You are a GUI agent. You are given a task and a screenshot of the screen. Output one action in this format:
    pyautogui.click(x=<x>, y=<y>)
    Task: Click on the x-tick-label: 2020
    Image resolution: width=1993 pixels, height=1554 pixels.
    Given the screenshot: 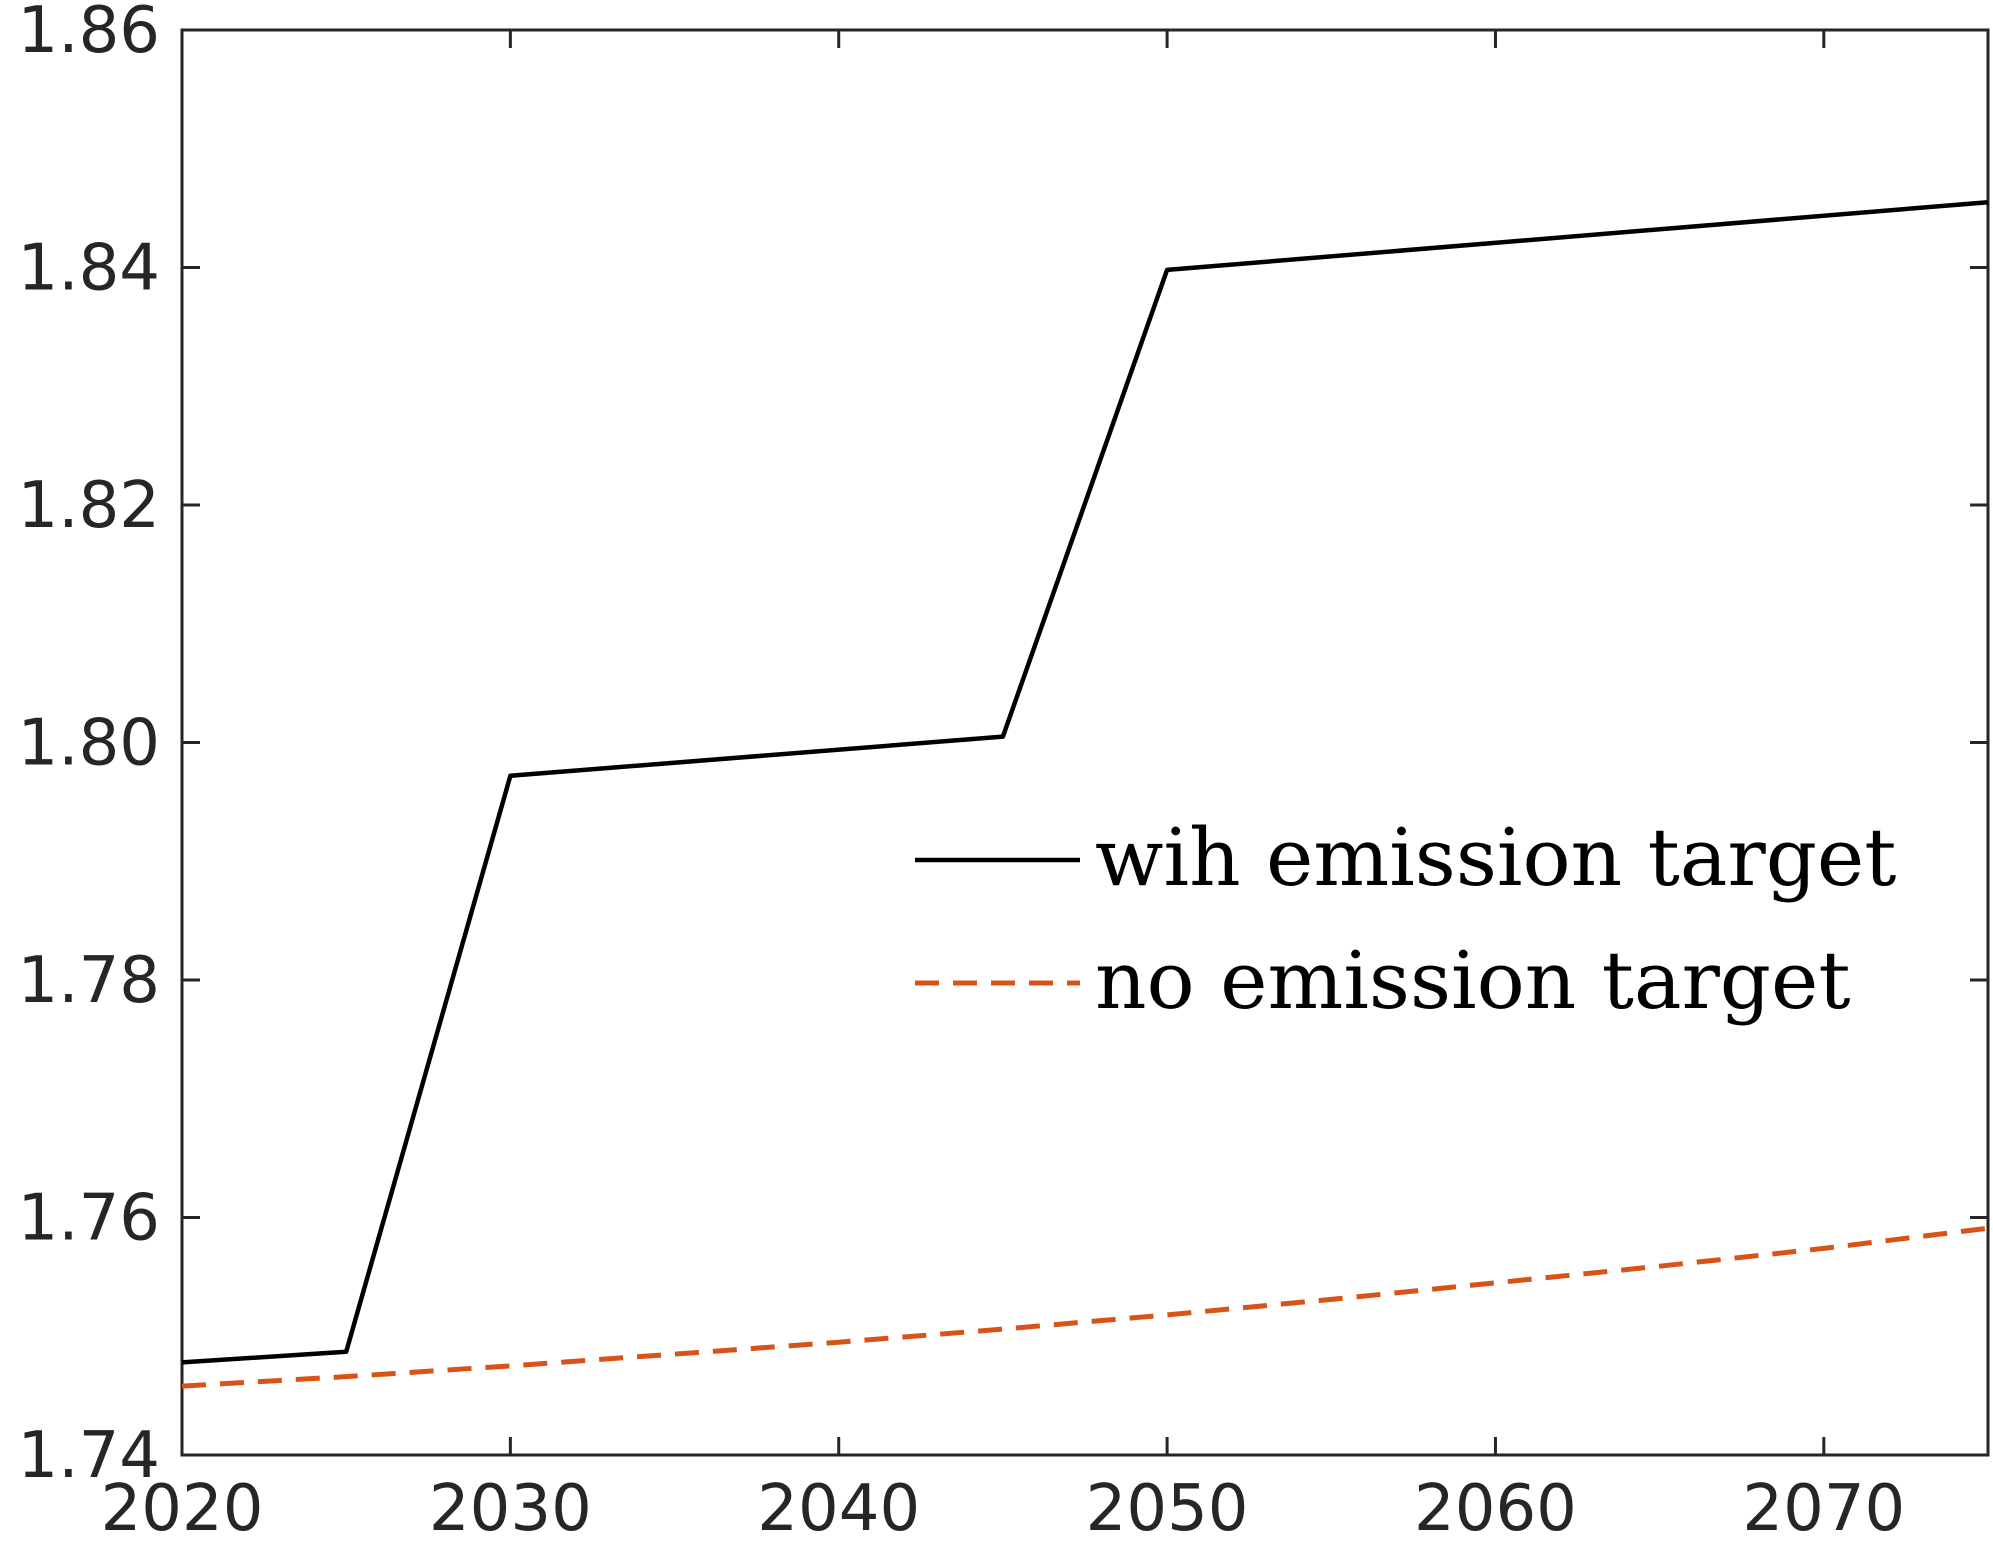 What is the action you would take?
    pyautogui.click(x=182, y=1509)
    